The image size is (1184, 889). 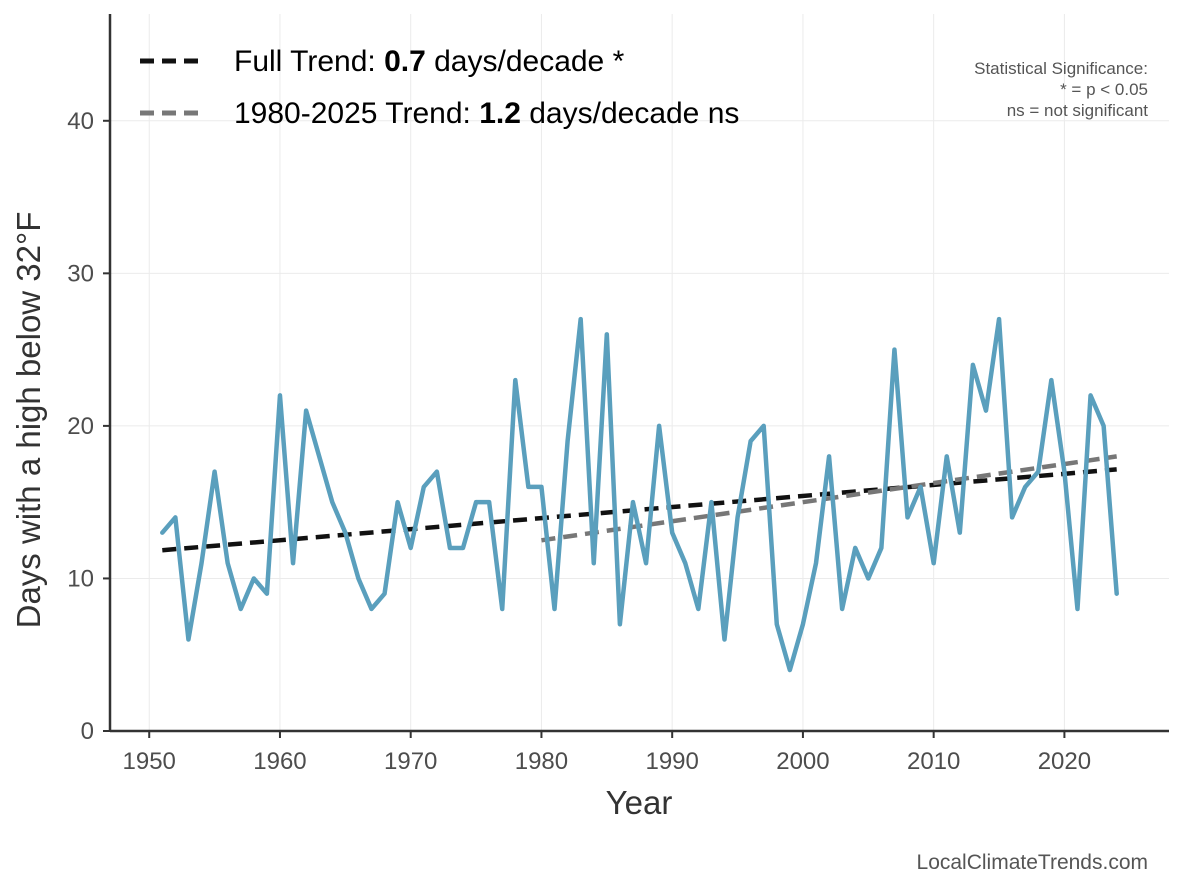 What do you see at coordinates (80, 578) in the screenshot?
I see `y-tick-label: 10` at bounding box center [80, 578].